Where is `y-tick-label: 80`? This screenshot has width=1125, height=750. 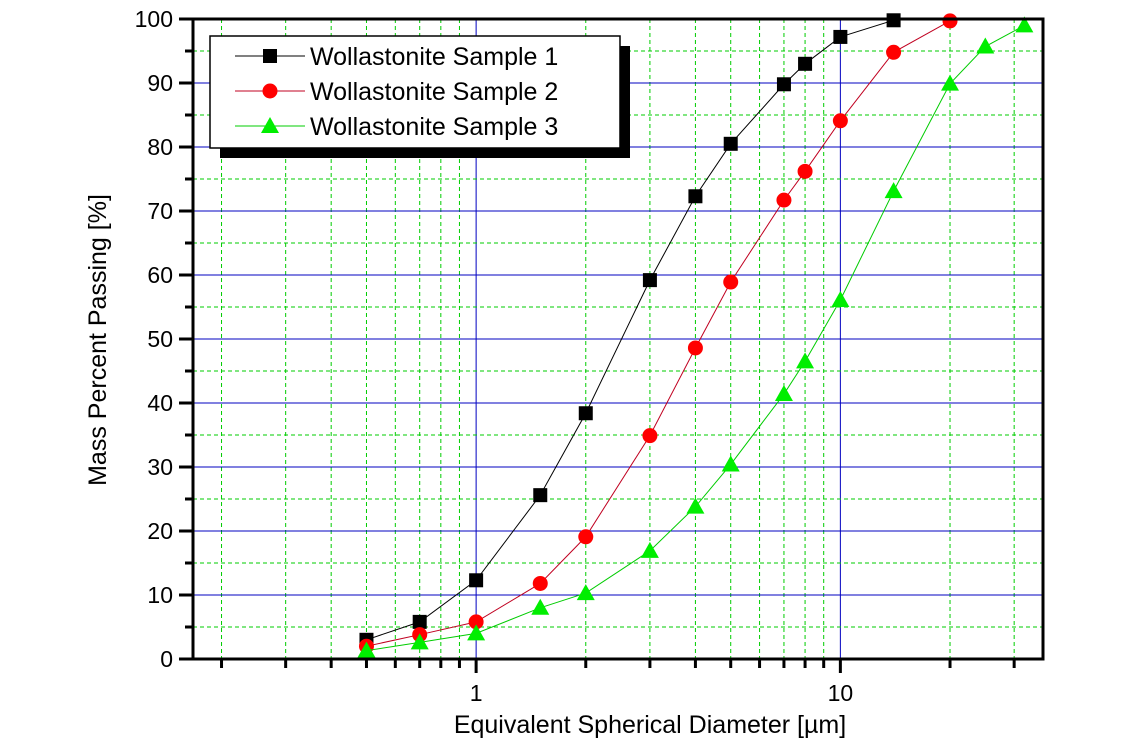
y-tick-label: 80 is located at coordinates (160, 147).